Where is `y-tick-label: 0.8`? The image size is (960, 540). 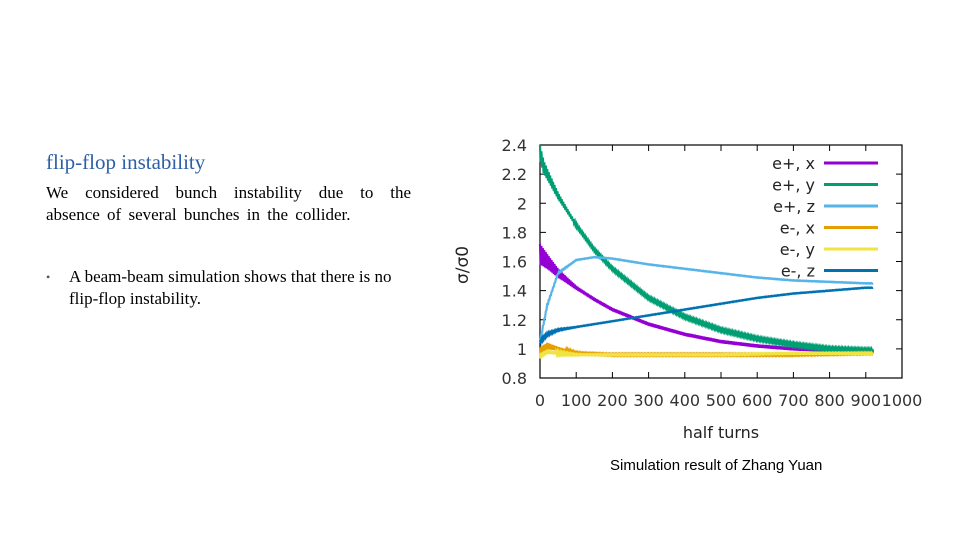
y-tick-label: 0.8 is located at coordinates (514, 378).